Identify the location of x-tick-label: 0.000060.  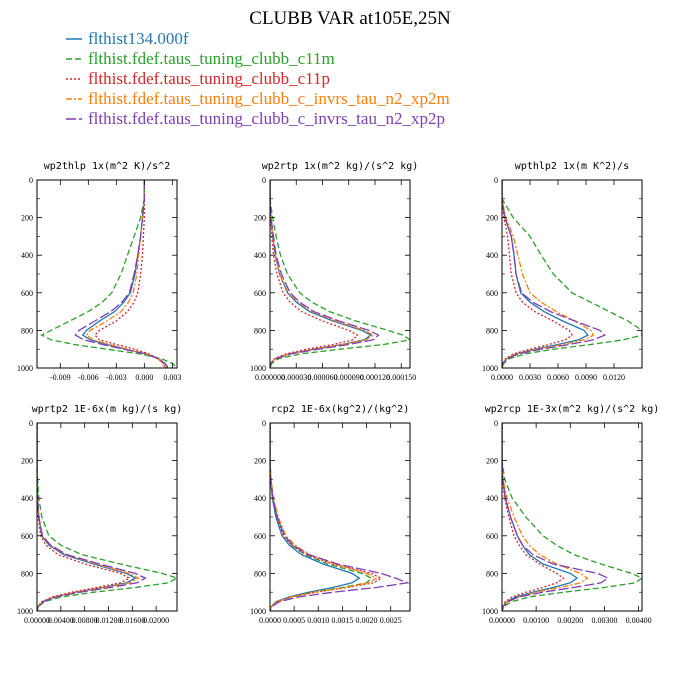
(323, 377).